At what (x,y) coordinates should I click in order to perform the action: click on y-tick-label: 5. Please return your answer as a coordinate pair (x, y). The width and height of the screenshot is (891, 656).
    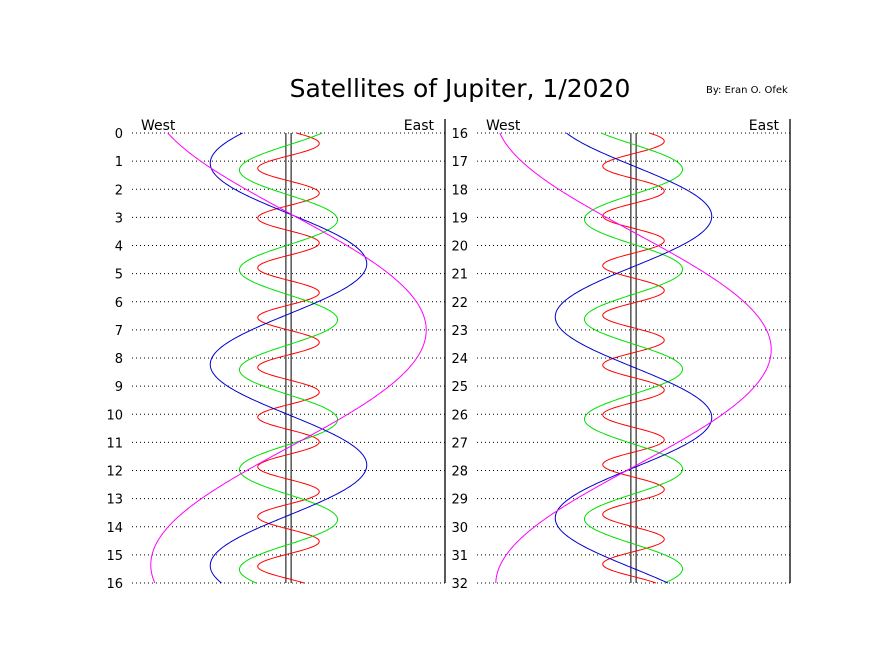
    Looking at the image, I should click on (119, 275).